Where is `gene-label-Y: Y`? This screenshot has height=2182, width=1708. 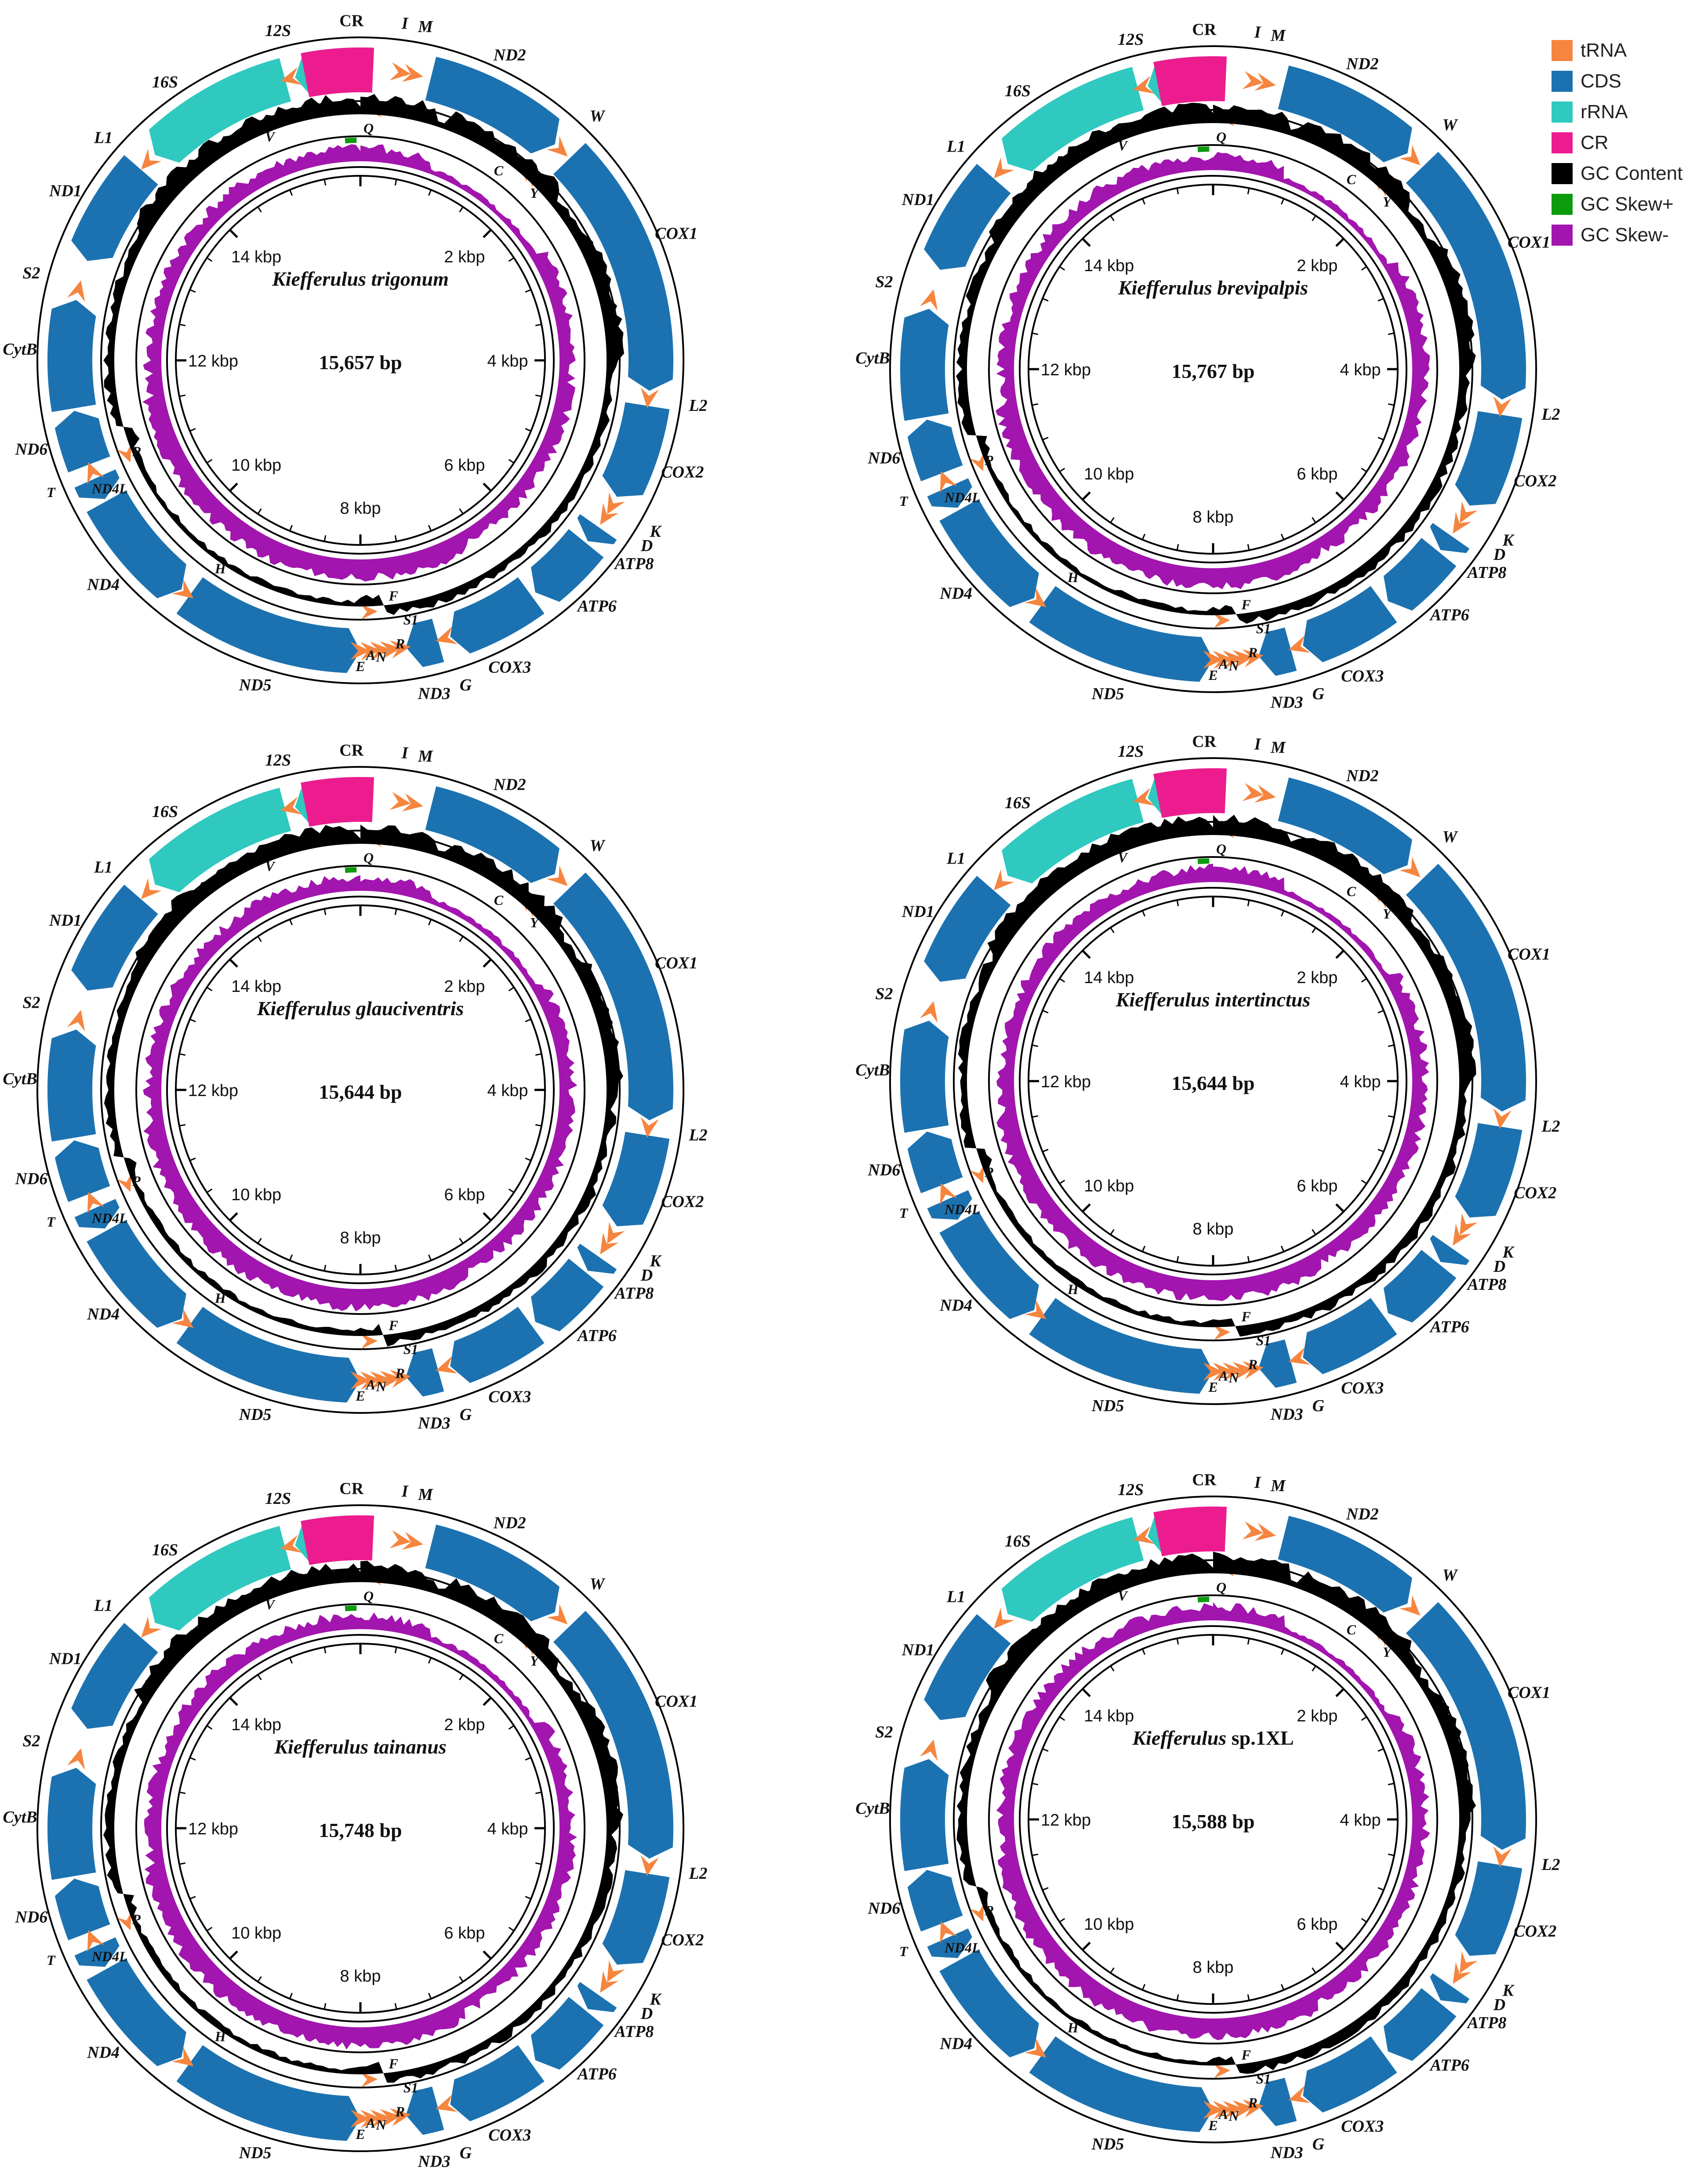
gene-label-Y: Y is located at coordinates (535, 193).